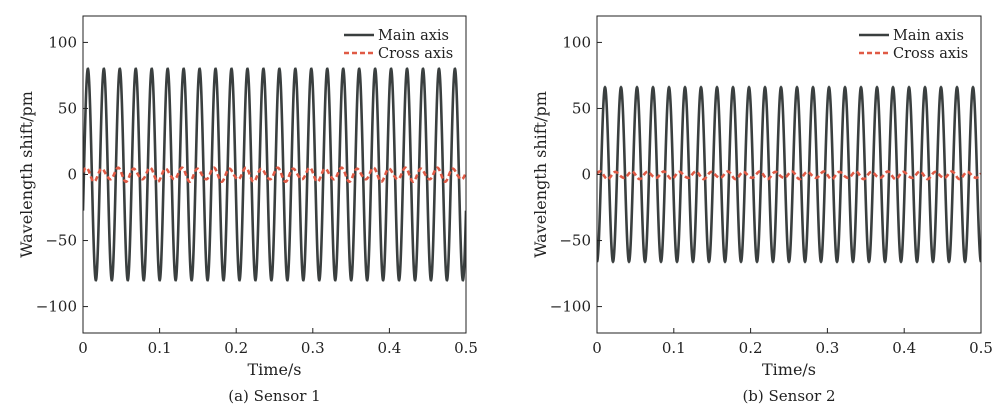 This screenshot has height=407, width=1000. I want to click on figure-caption: (b) Sensor 2, so click(788, 396).